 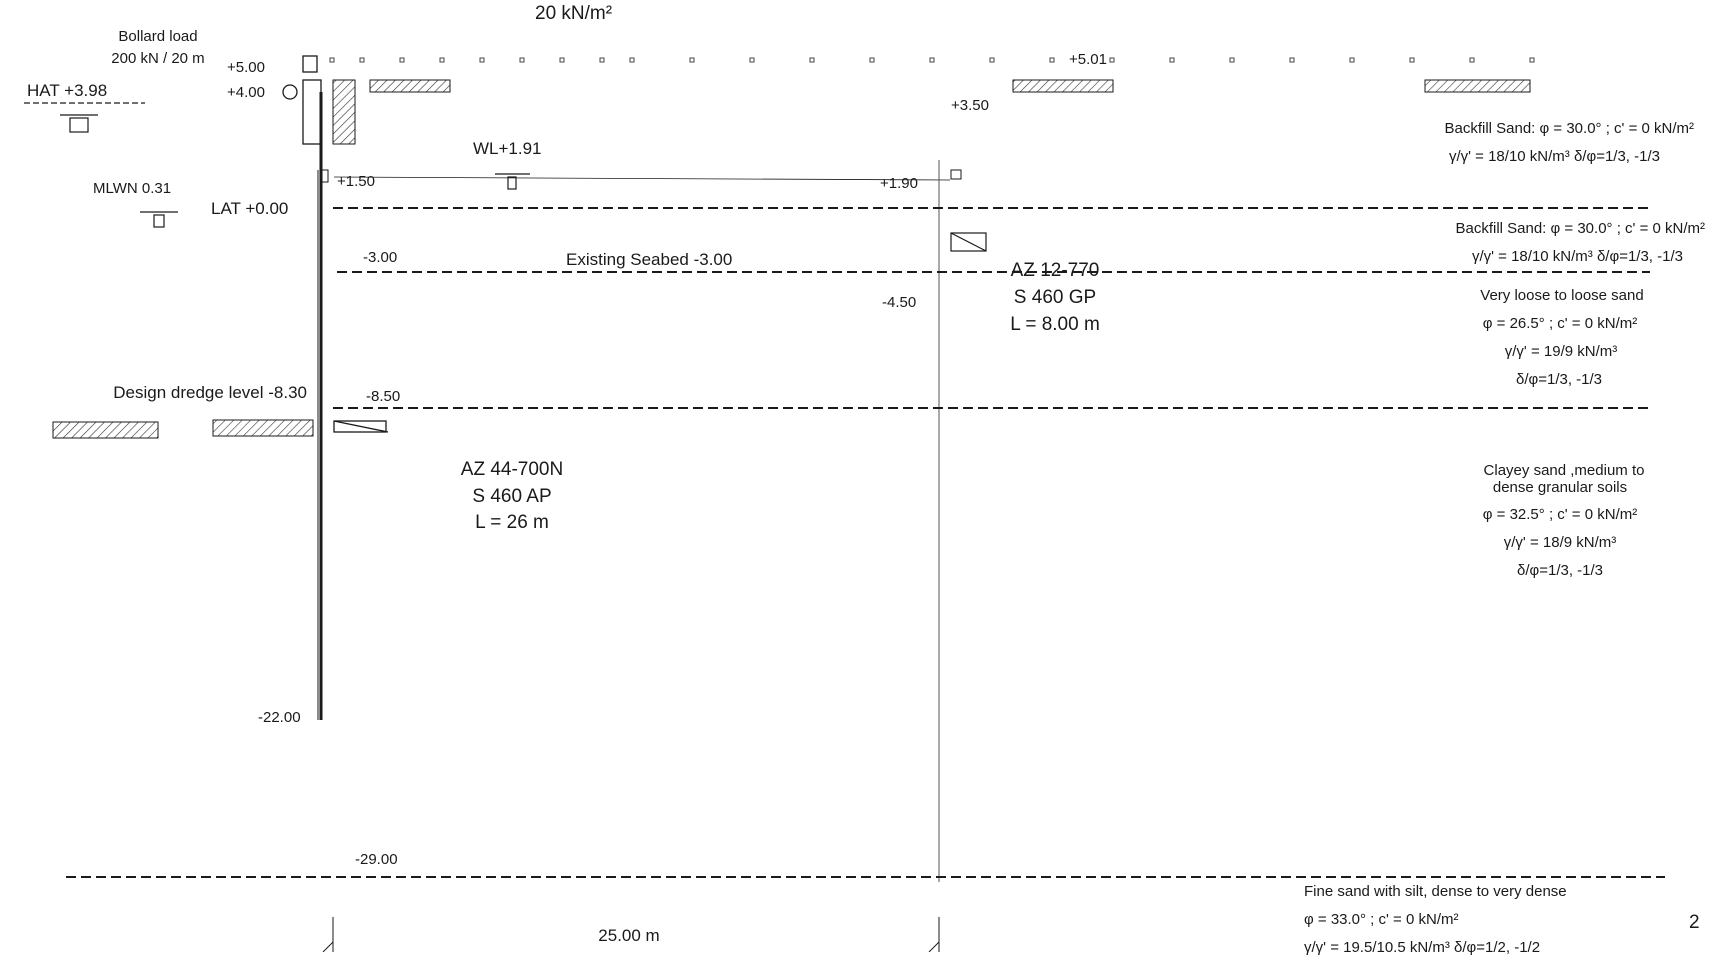 What do you see at coordinates (158, 58) in the screenshot?
I see `bollard-value: 200 kN / 20 m` at bounding box center [158, 58].